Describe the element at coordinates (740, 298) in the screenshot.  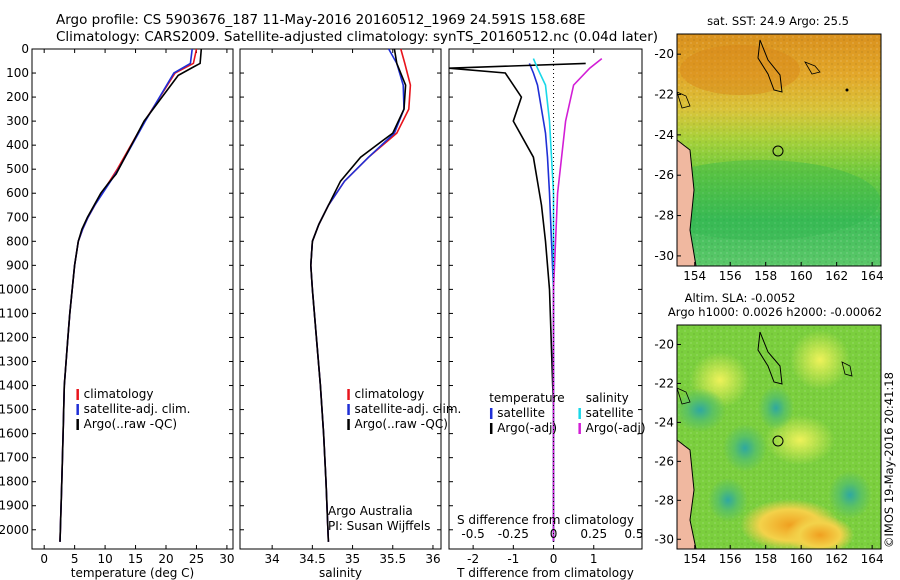
I see `sla-map-title: Altim. SLA: -0.0052` at that location.